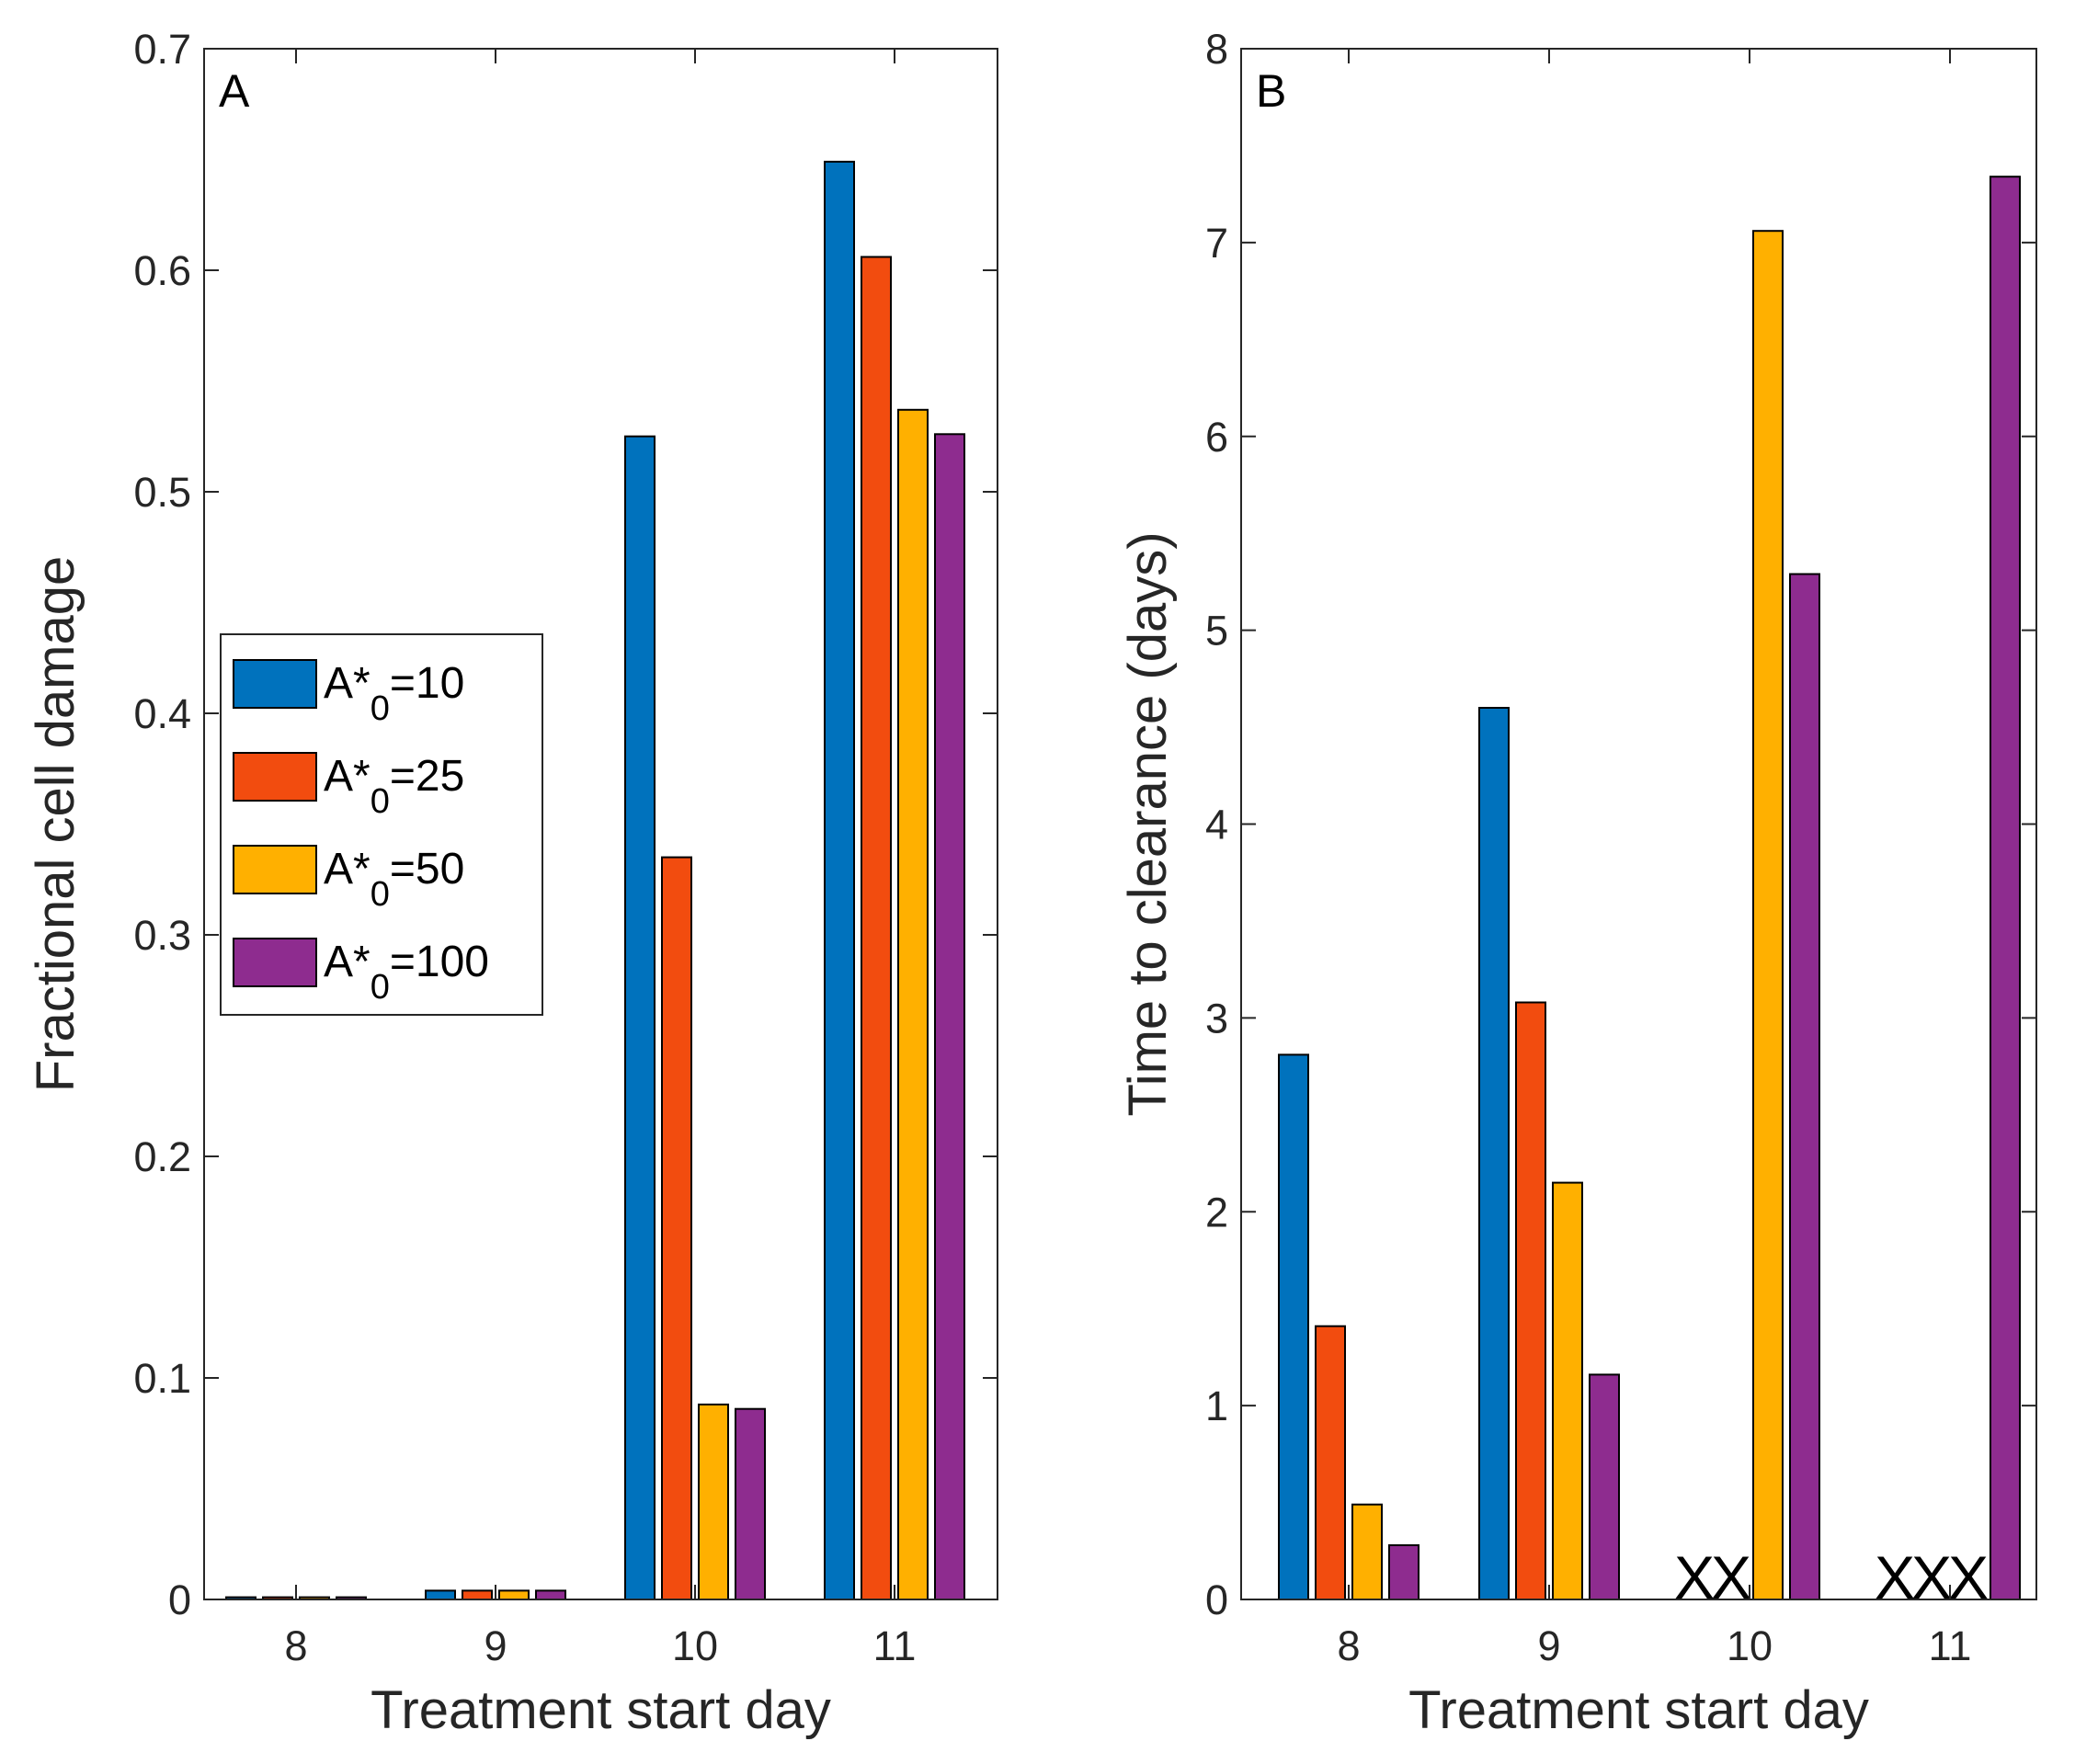 The height and width of the screenshot is (1764, 2075). Describe the element at coordinates (394, 786) in the screenshot. I see `legend-label-1: A*0=25` at that location.